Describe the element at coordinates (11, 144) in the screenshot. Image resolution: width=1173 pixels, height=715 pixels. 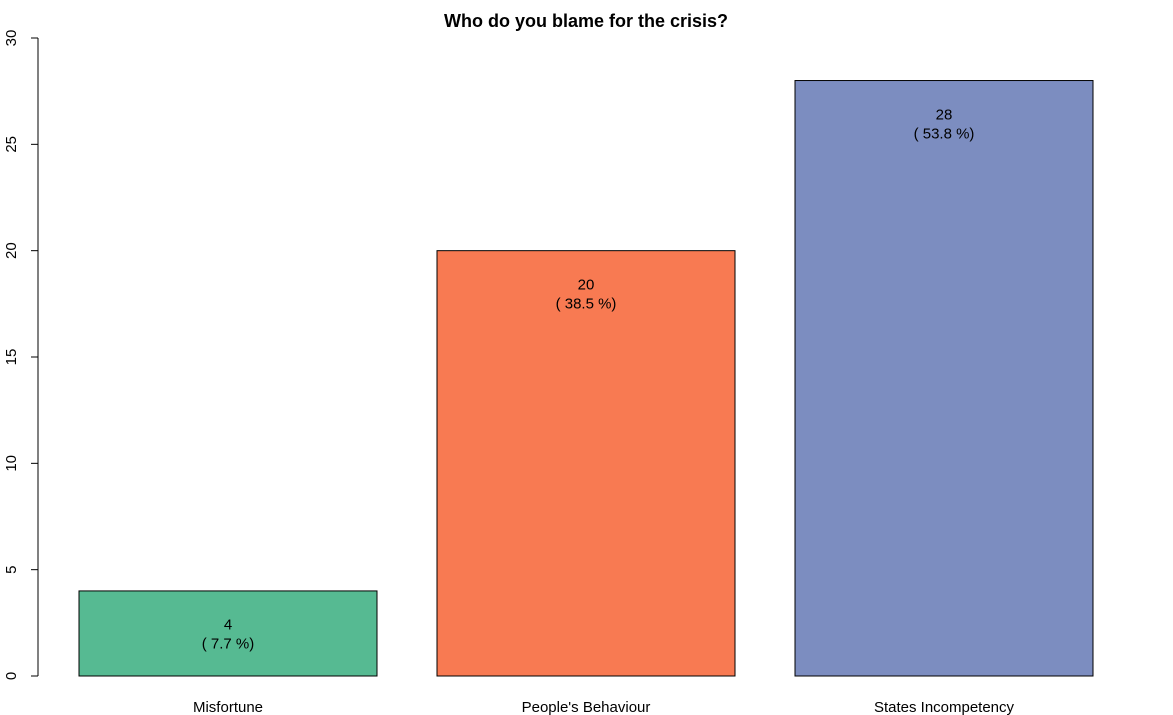
I see `y-tick-label: 25` at that location.